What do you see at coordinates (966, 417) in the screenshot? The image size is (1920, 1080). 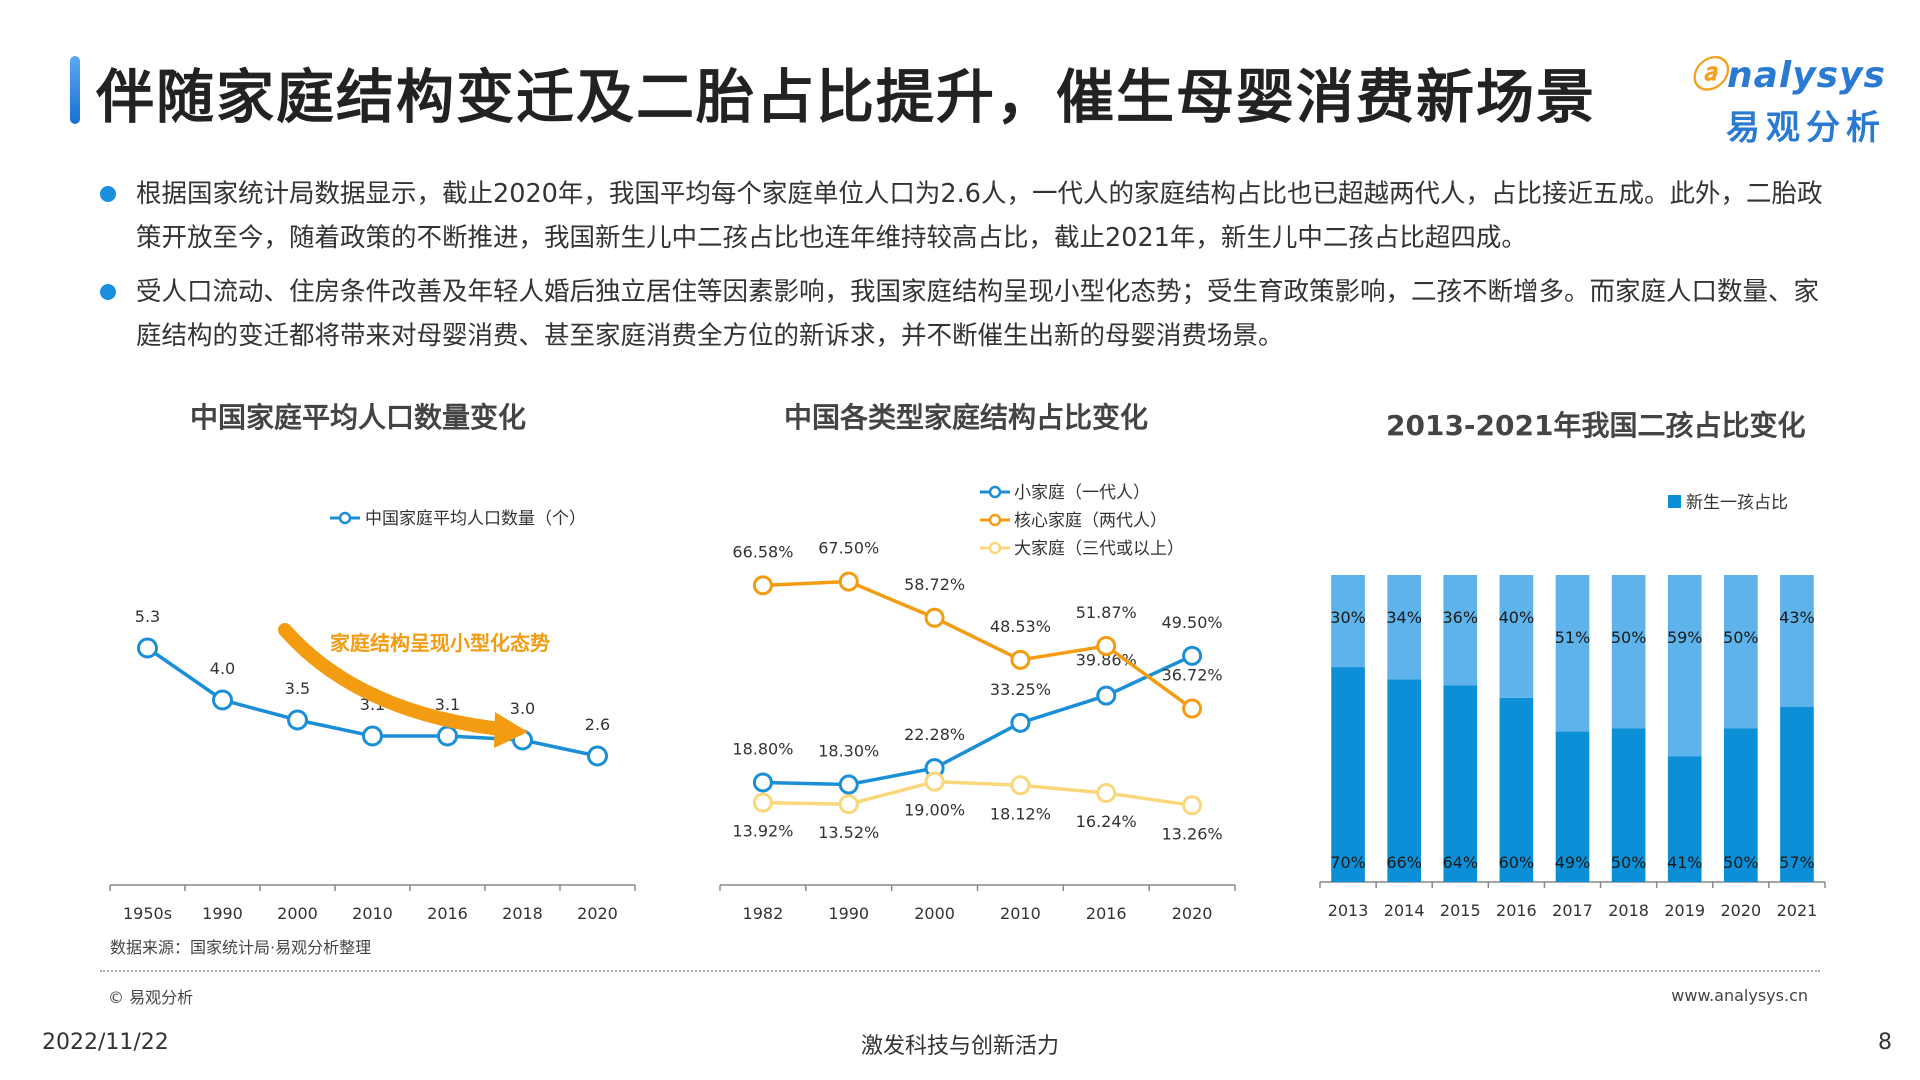 I see `chart2-title: 中国各类型家庭结构占比变化` at bounding box center [966, 417].